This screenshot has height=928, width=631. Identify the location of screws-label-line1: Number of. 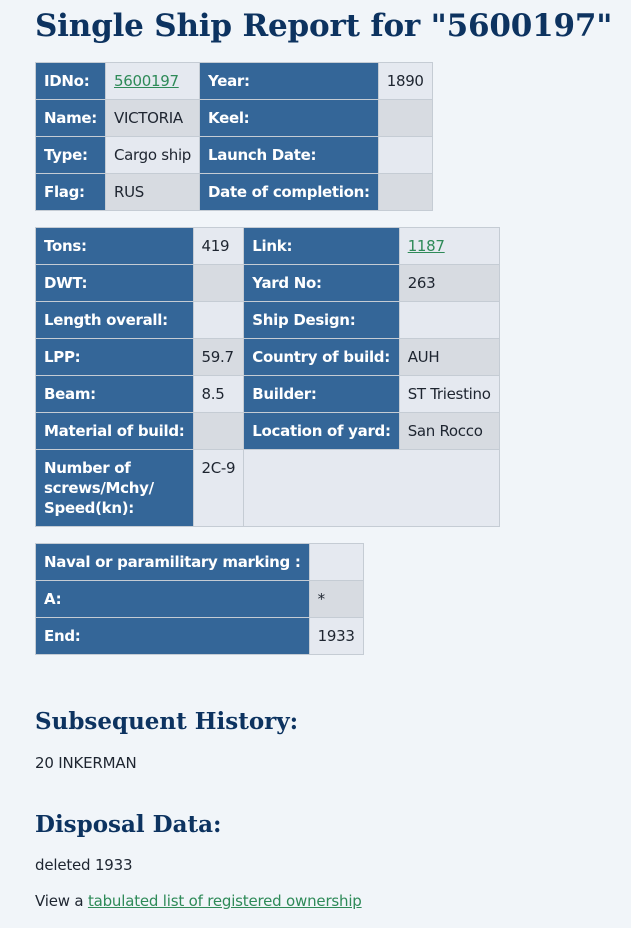
(87, 468).